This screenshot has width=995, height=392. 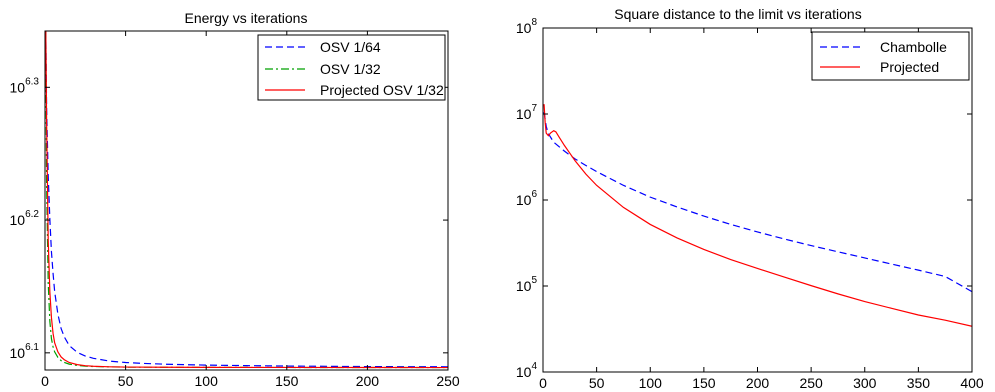 I want to click on y-tick-label: 10⁴, so click(x=527, y=370).